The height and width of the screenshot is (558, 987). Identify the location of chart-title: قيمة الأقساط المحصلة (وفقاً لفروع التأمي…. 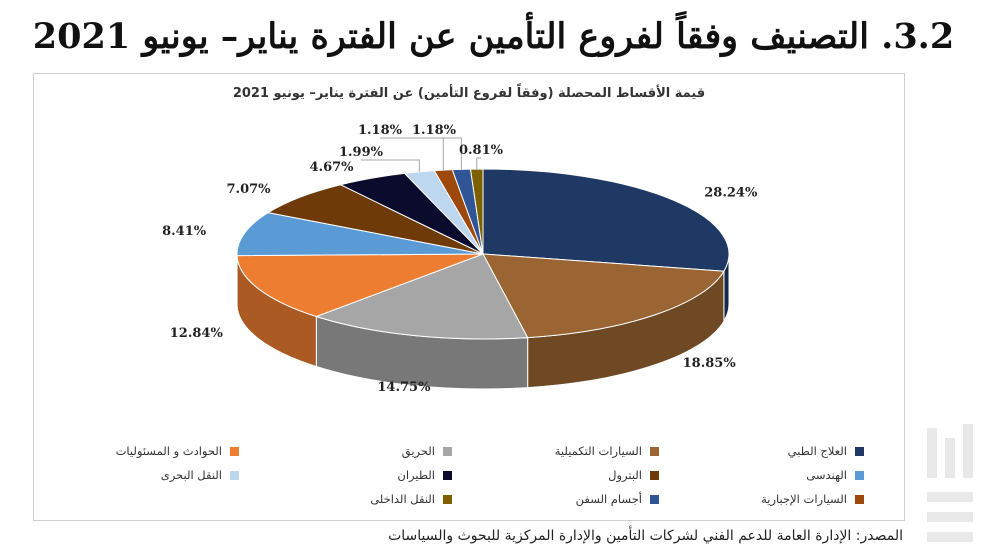
(469, 93).